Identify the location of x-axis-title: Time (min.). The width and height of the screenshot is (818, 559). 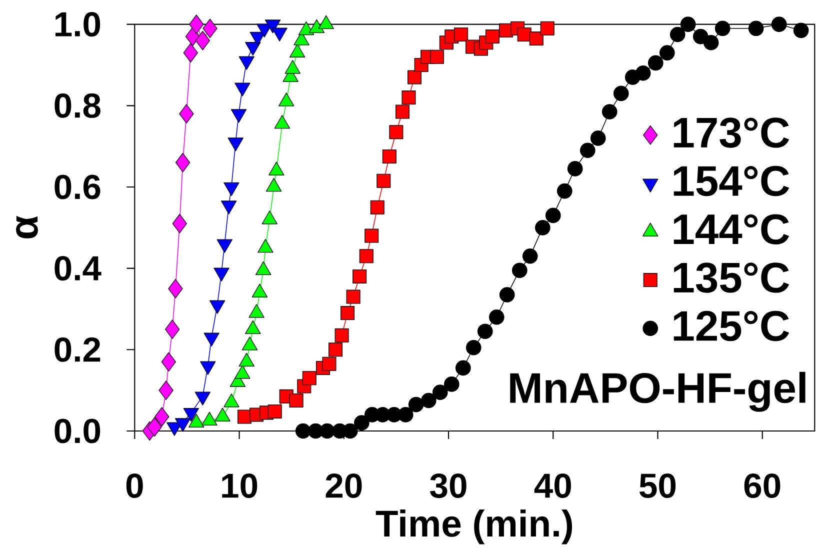
(474, 526).